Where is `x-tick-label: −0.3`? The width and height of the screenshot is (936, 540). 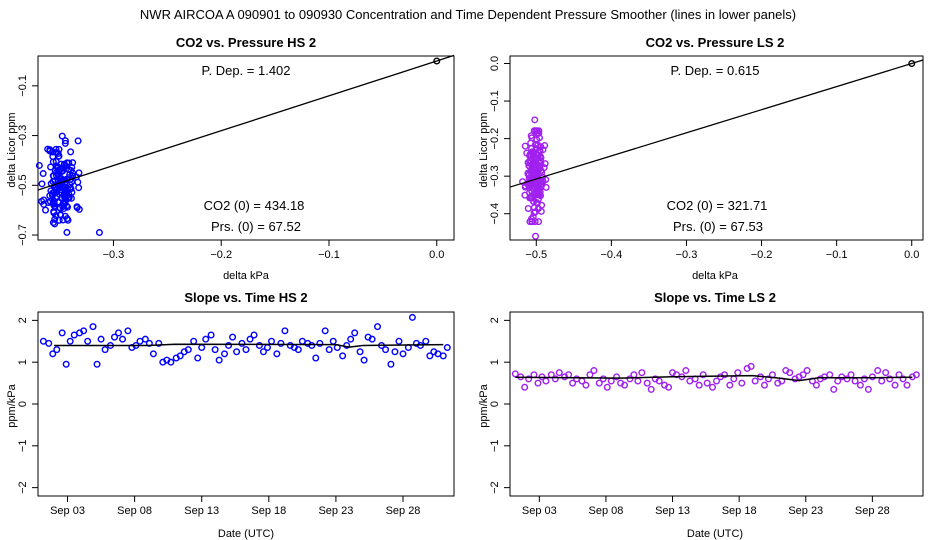 x-tick-label: −0.3 is located at coordinates (114, 255).